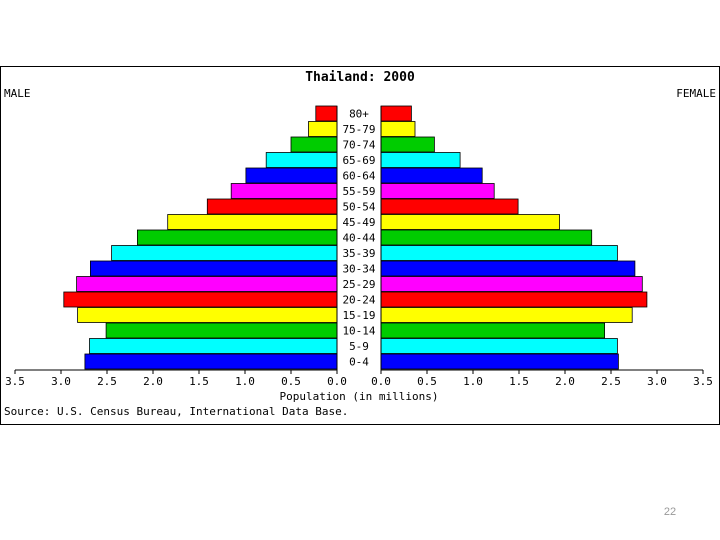  What do you see at coordinates (358, 160) in the screenshot?
I see `age-group-label: 65-69` at bounding box center [358, 160].